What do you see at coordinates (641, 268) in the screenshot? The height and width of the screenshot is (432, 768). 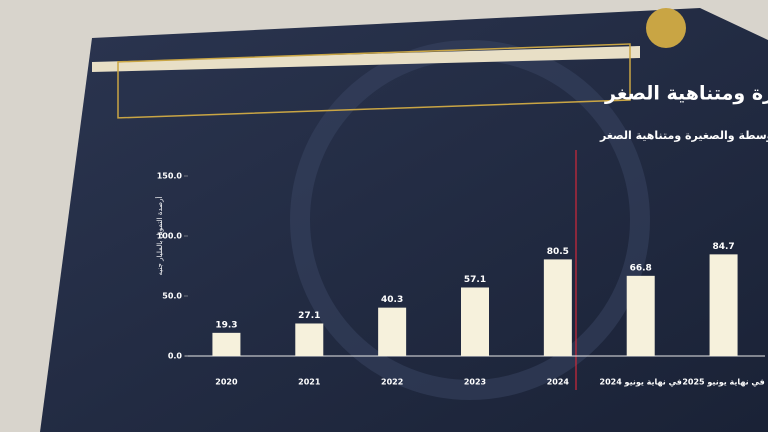 I see `data-label: 66.8` at bounding box center [641, 268].